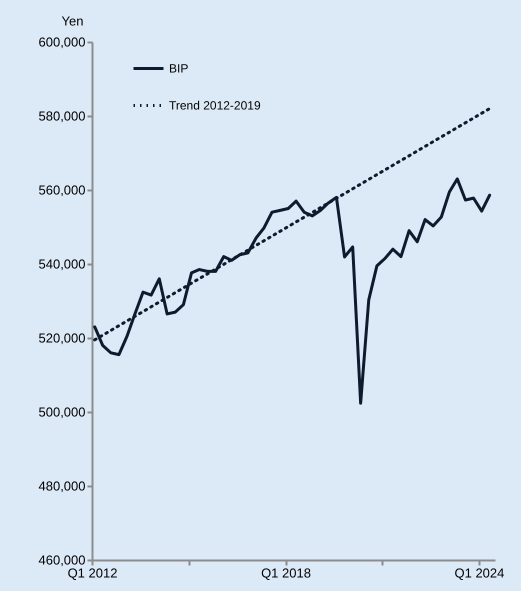 The width and height of the screenshot is (521, 591). What do you see at coordinates (479, 573) in the screenshot?
I see `x-tick-label: Q1 2024` at bounding box center [479, 573].